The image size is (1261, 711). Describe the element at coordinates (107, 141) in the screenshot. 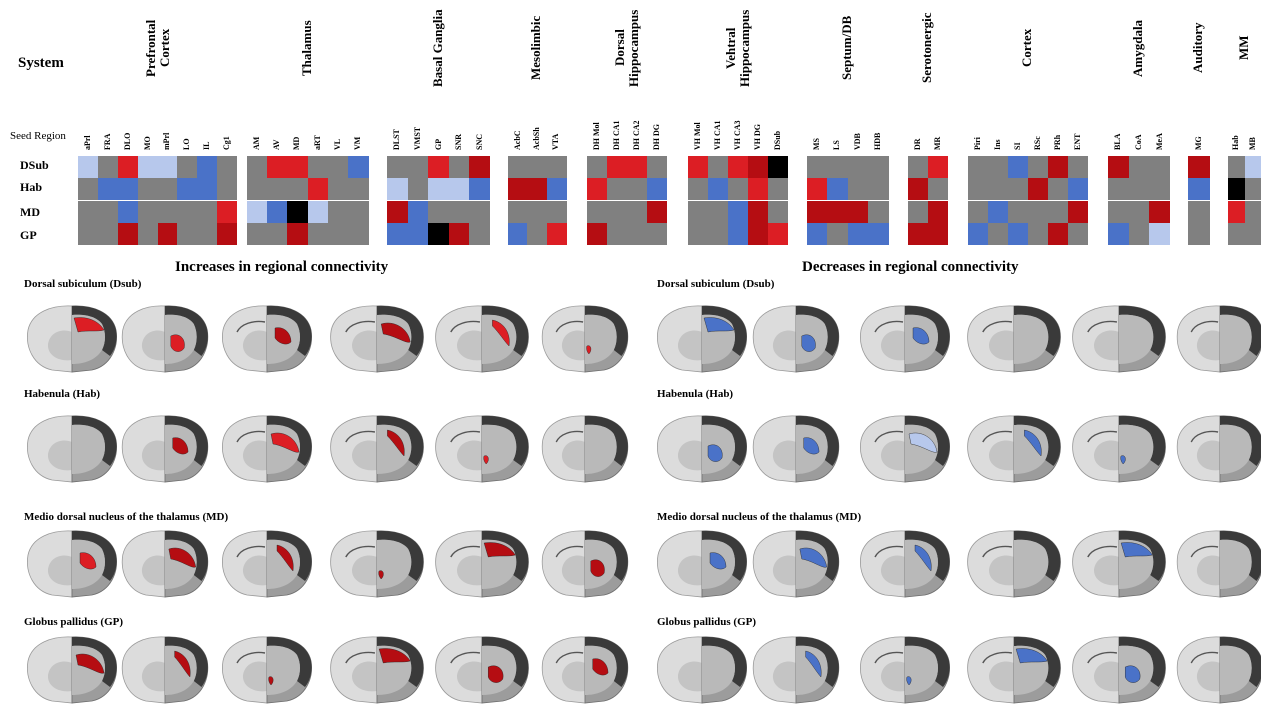

I see `region-label-fra: FRA` at that location.